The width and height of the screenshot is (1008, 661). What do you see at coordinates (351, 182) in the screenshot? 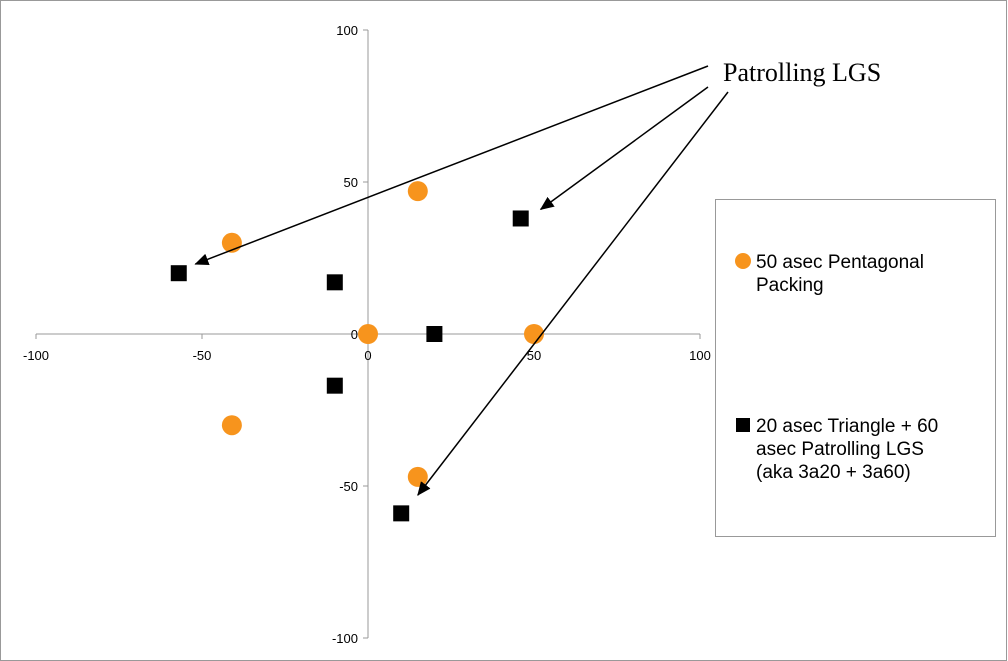
I see `y-tick-label: 50` at bounding box center [351, 182].